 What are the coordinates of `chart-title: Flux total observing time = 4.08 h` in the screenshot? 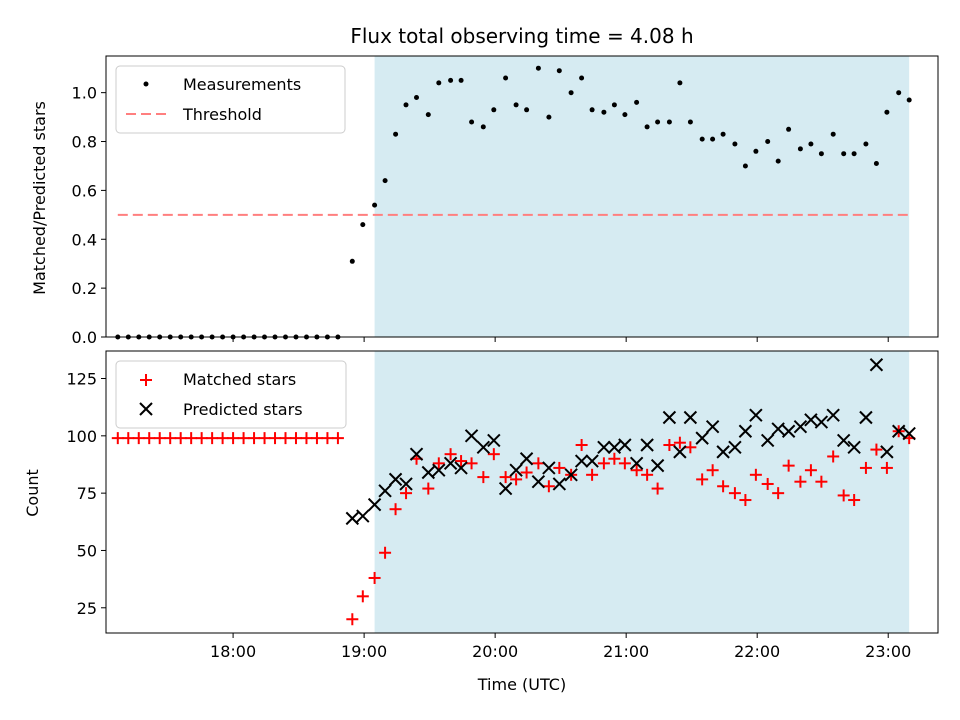 It's located at (521, 36).